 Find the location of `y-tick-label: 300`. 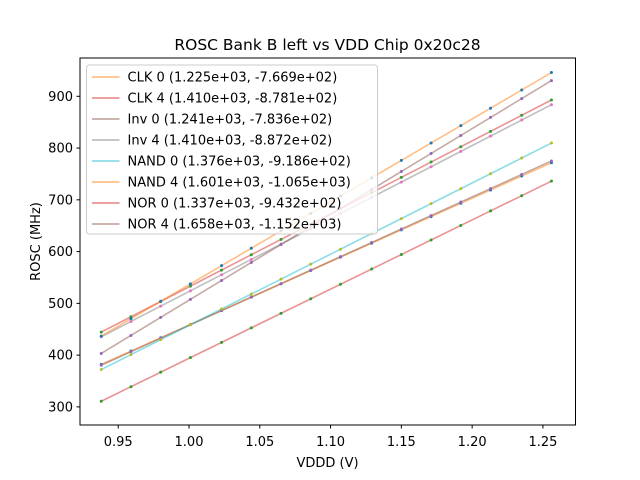

y-tick-label: 300 is located at coordinates (60, 407).